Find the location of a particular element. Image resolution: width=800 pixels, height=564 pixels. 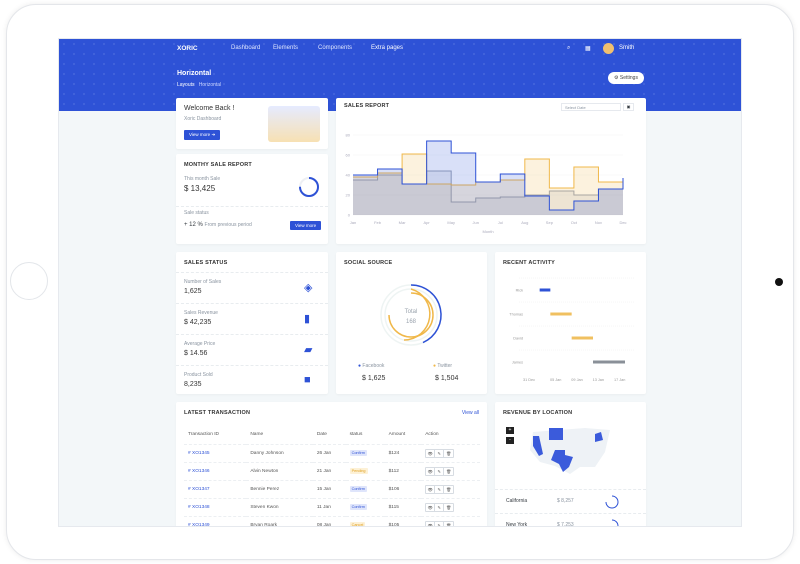

activity-row-label: David is located at coordinates (518, 339).